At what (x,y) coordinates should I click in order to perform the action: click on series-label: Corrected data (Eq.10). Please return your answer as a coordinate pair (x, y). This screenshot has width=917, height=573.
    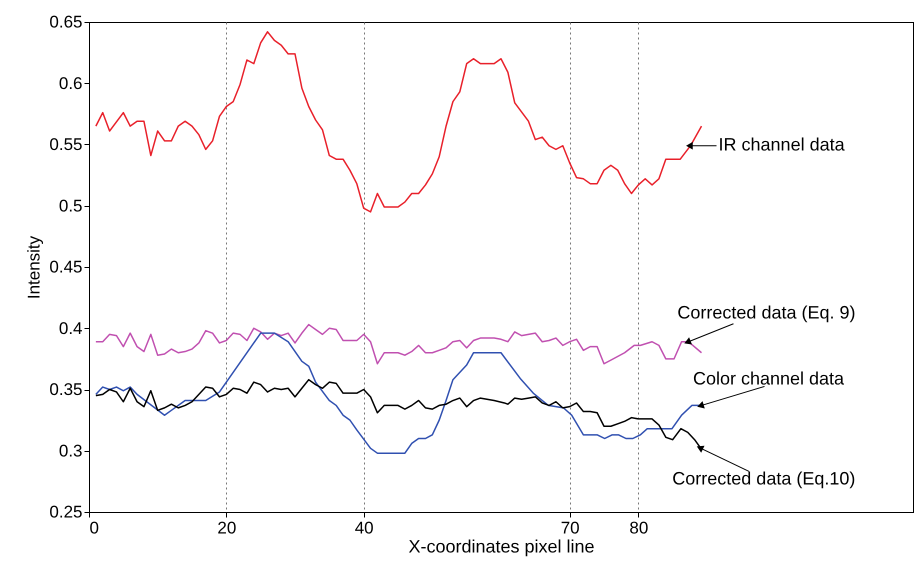
    Looking at the image, I should click on (764, 478).